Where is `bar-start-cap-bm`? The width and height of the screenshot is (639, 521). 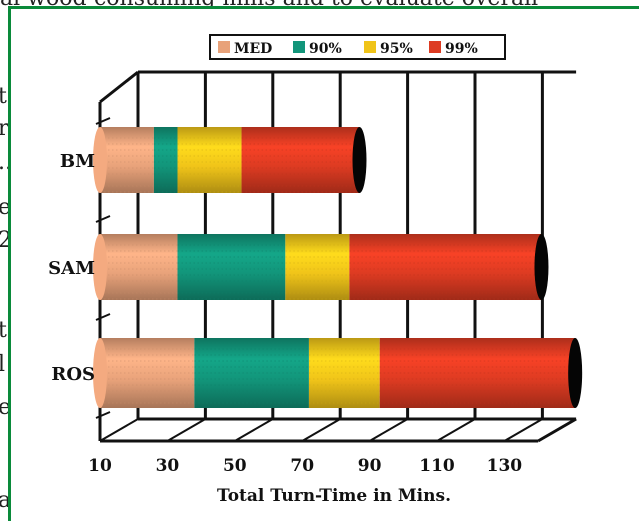
bar-start-cap-bm is located at coordinates (100, 160).